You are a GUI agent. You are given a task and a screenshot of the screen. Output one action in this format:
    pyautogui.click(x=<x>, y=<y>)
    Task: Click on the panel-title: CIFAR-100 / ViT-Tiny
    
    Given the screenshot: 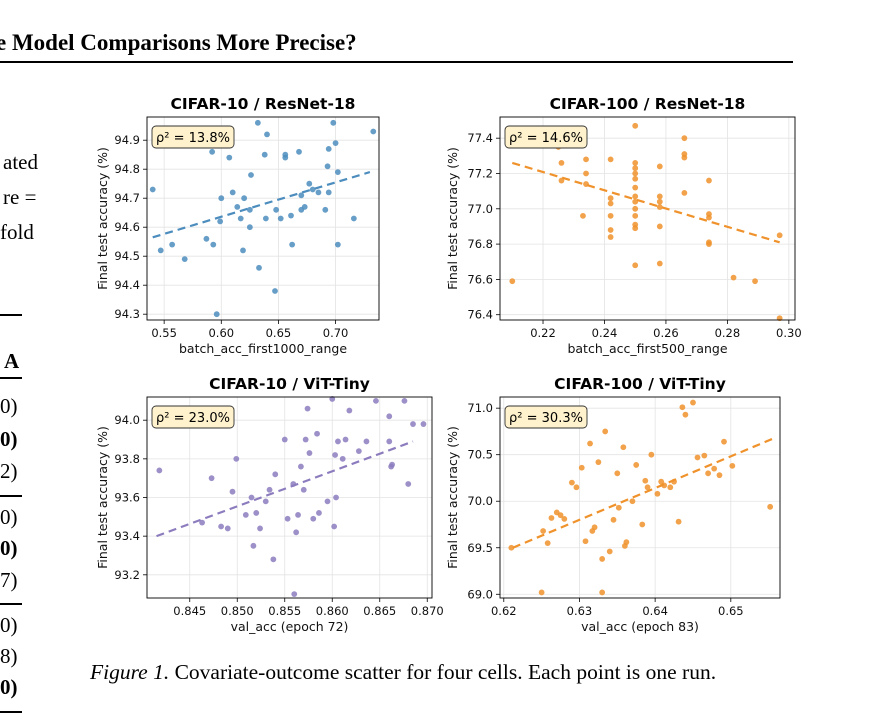 What is the action you would take?
    pyautogui.click(x=640, y=384)
    